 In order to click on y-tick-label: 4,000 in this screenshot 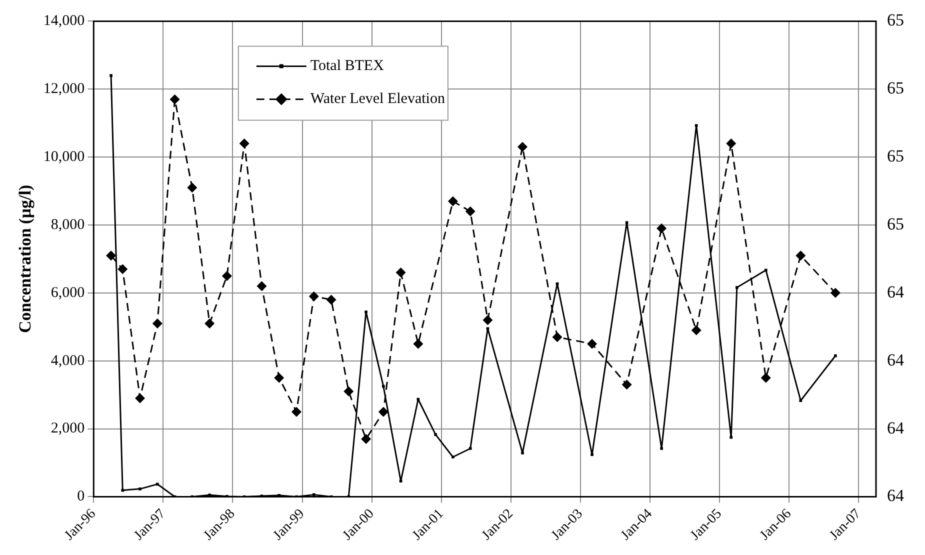, I will do `click(67, 360)`.